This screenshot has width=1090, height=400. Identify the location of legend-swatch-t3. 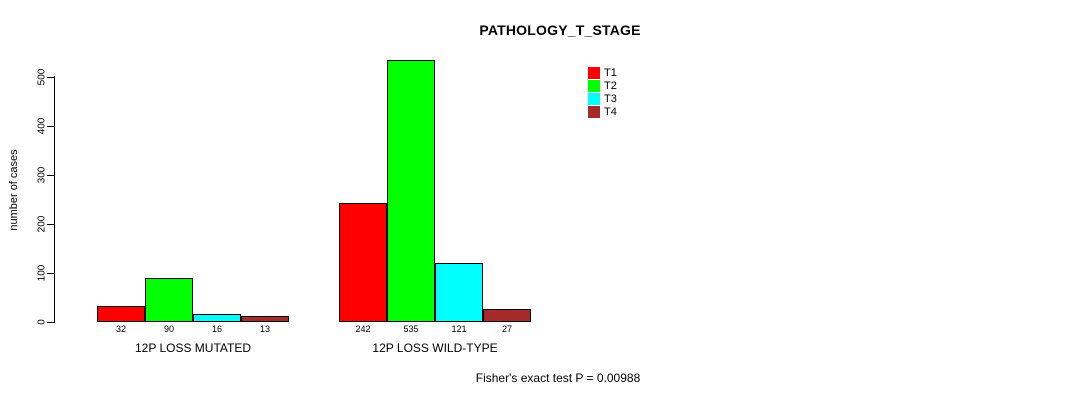
(594, 98).